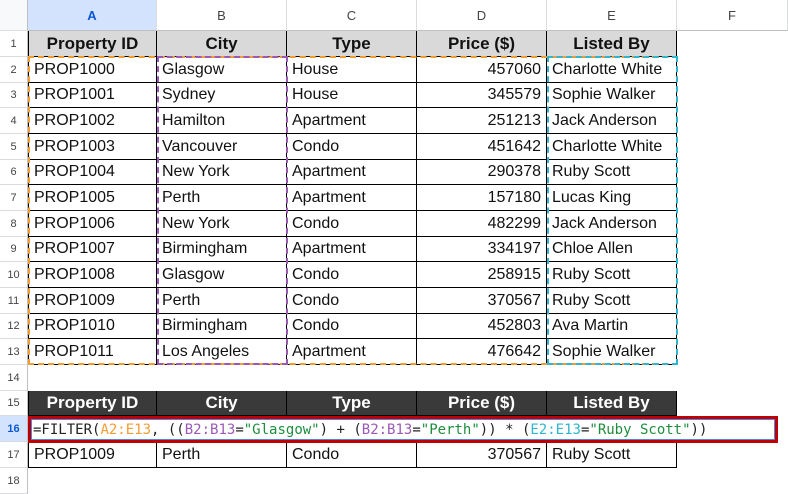  What do you see at coordinates (14, 326) in the screenshot?
I see `row-header-12: 12` at bounding box center [14, 326].